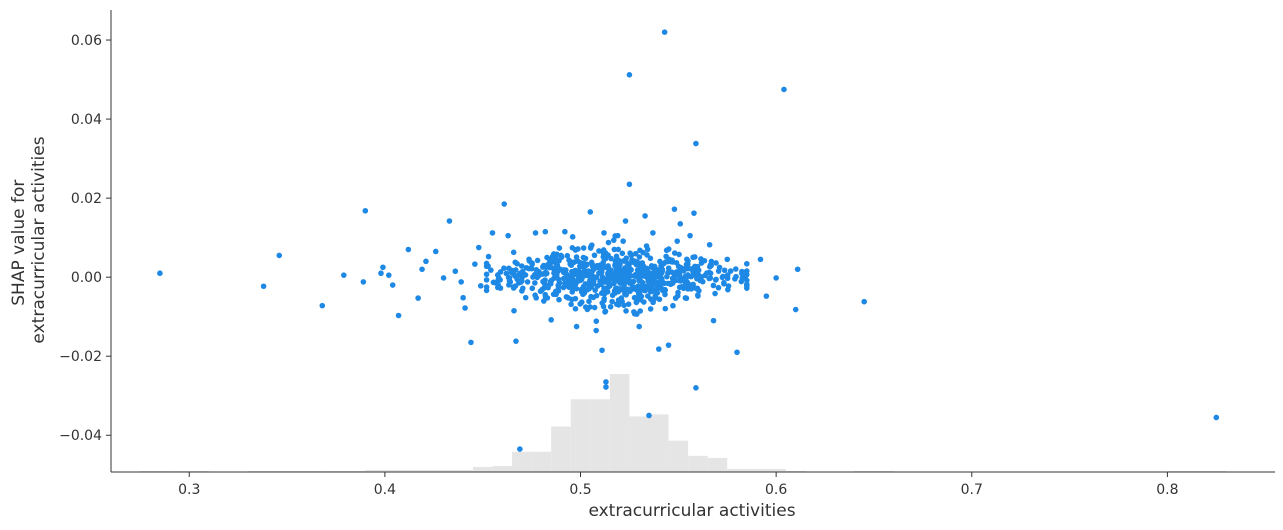  What do you see at coordinates (86, 120) in the screenshot?
I see `y-tick-label: 0.04` at bounding box center [86, 120].